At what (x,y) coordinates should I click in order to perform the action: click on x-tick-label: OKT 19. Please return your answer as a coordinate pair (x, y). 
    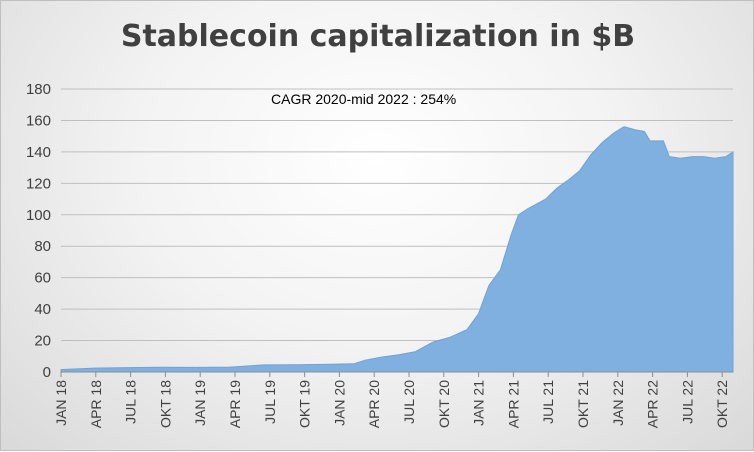
    Looking at the image, I should click on (305, 404).